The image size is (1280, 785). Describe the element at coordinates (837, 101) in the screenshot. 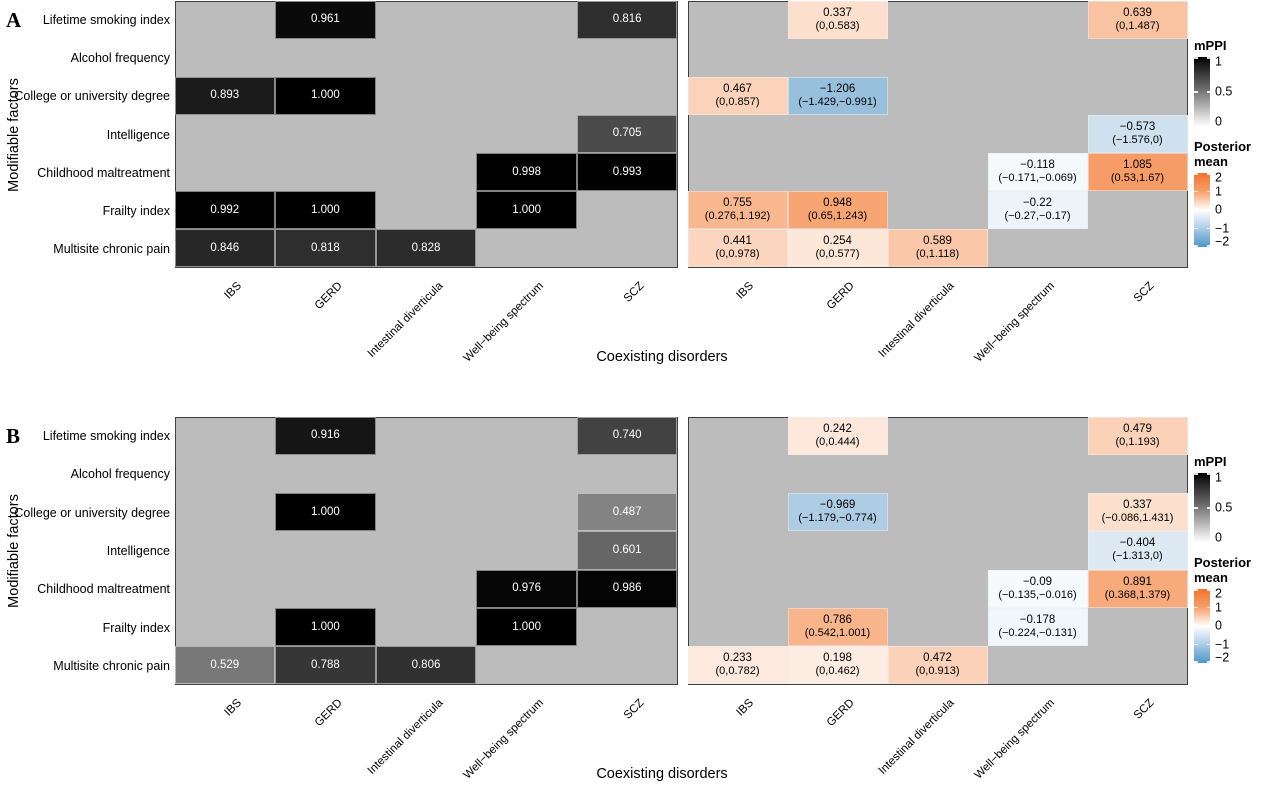

I see `cell-interval: (−1.429,−0.991)` at that location.